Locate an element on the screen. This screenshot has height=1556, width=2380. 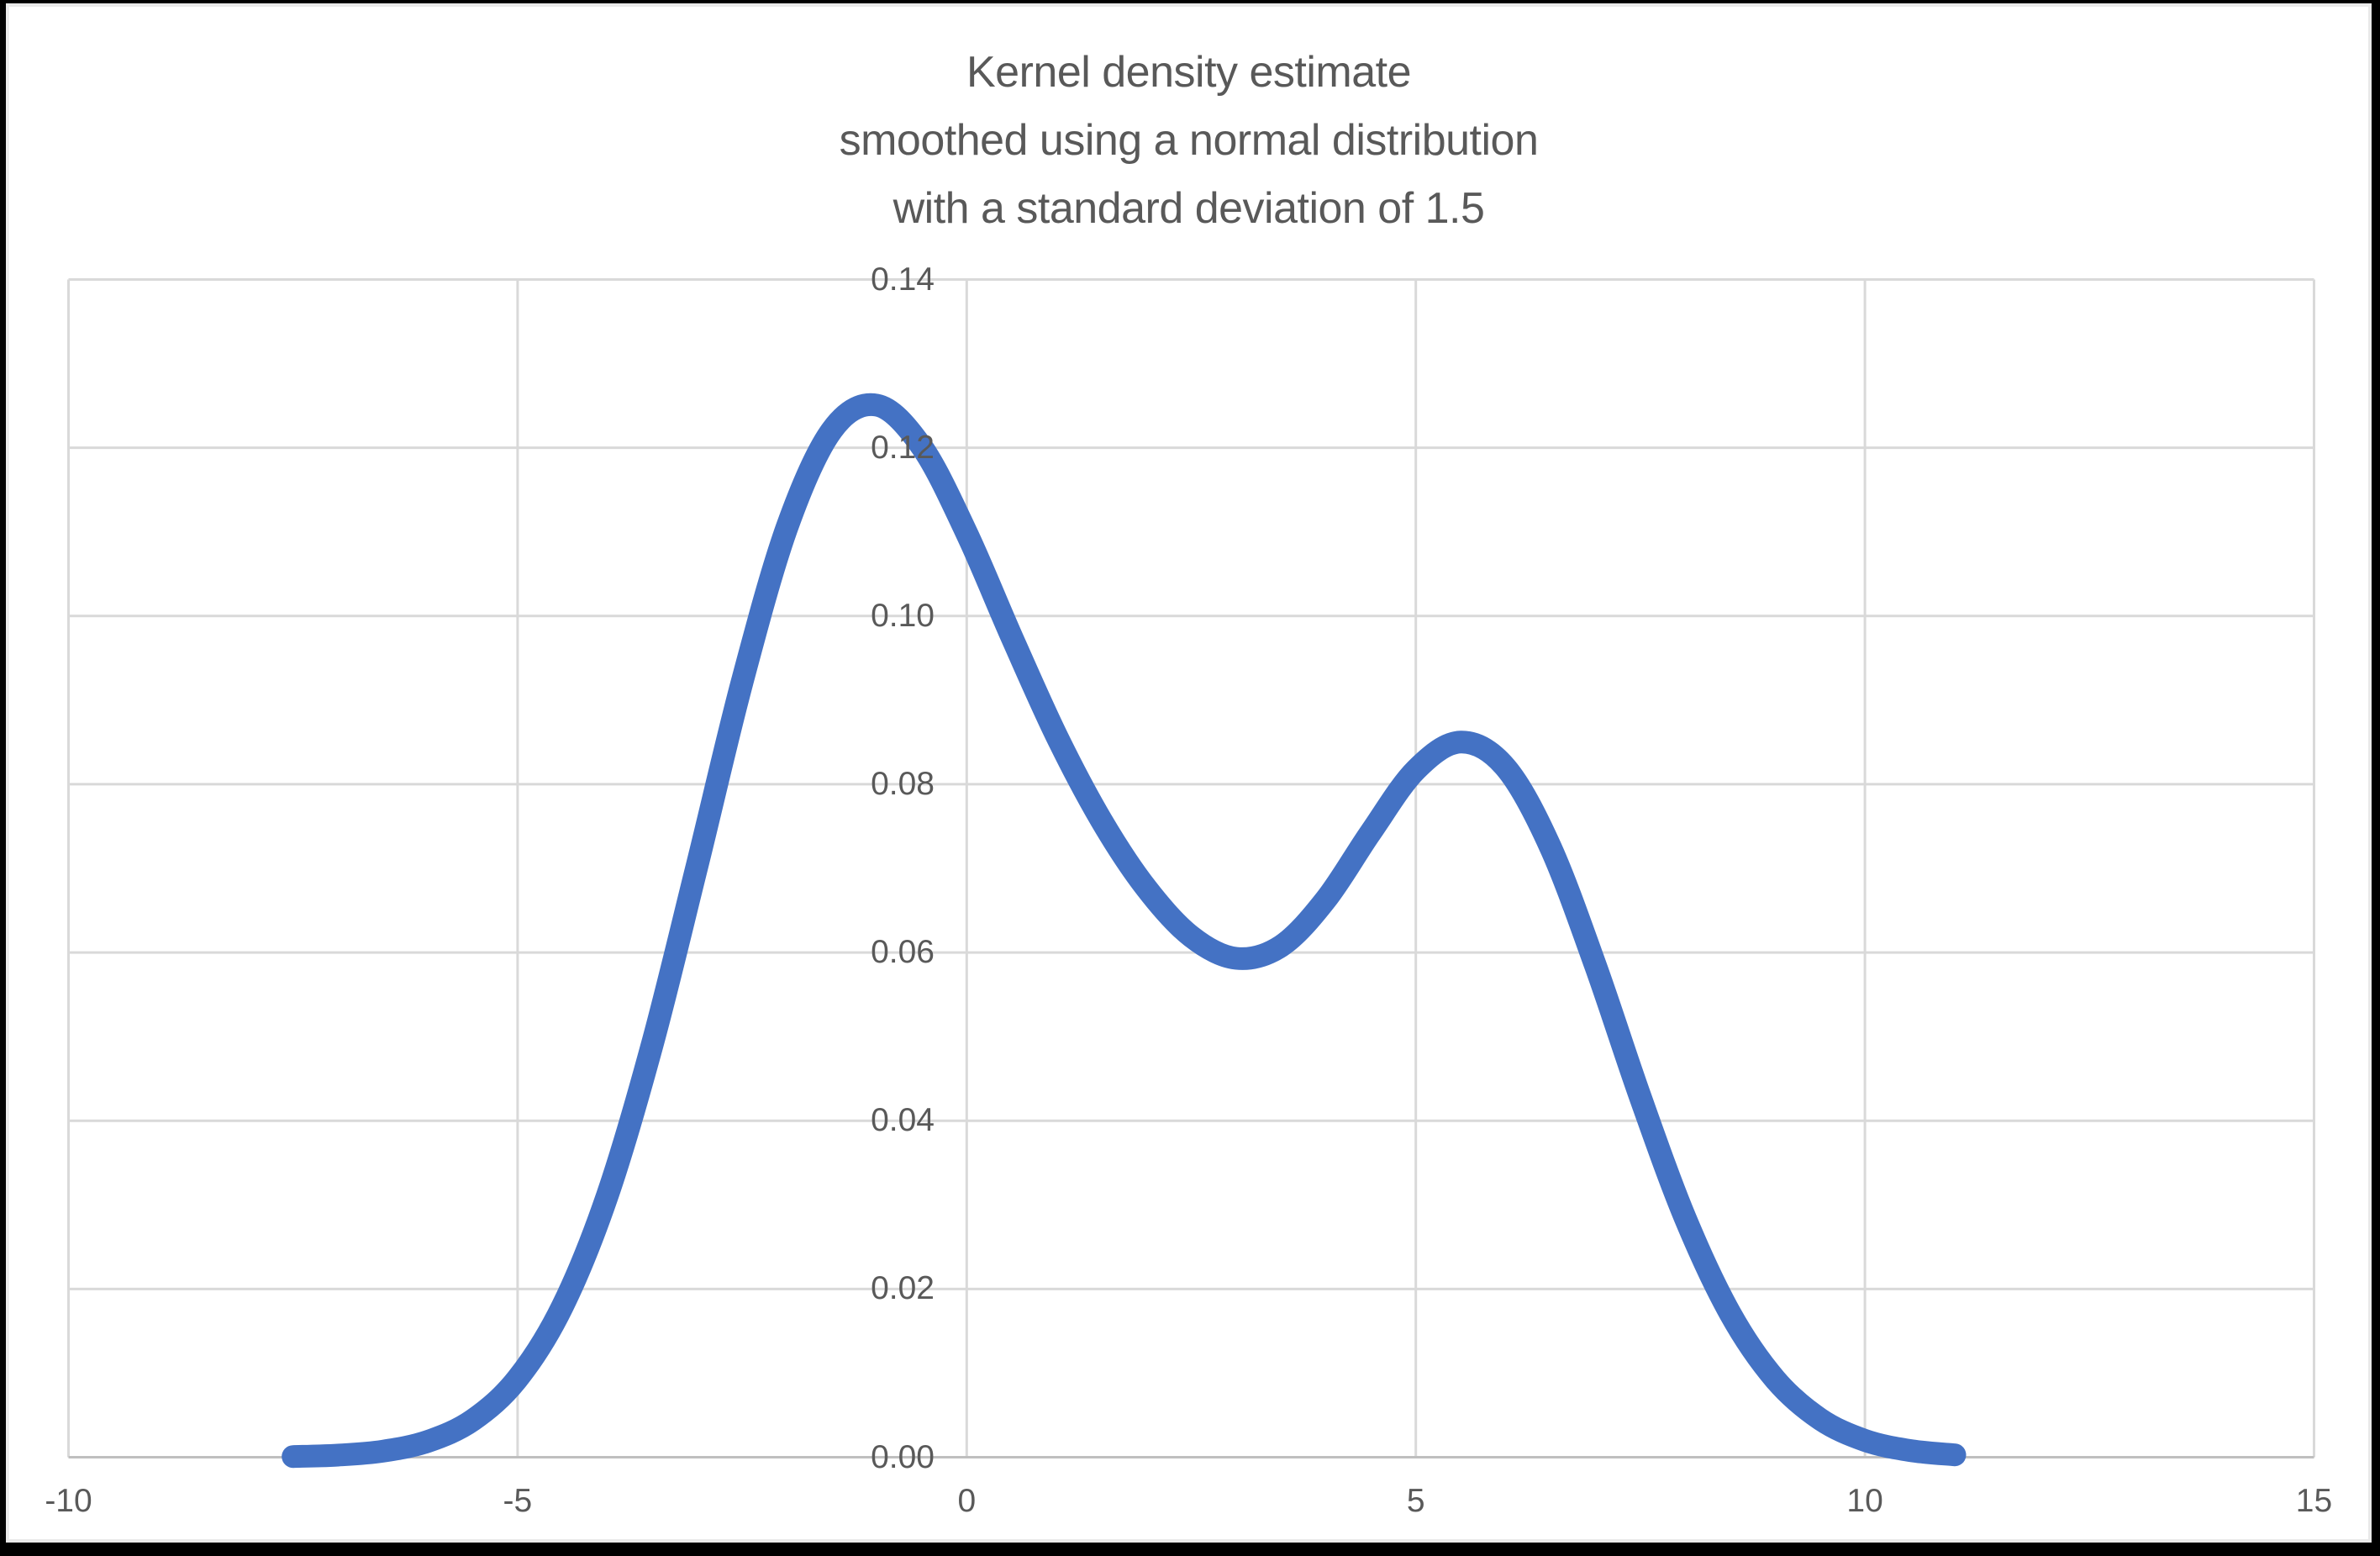
chart-title-line-1: Kernel density estimate is located at coordinates (1189, 72).